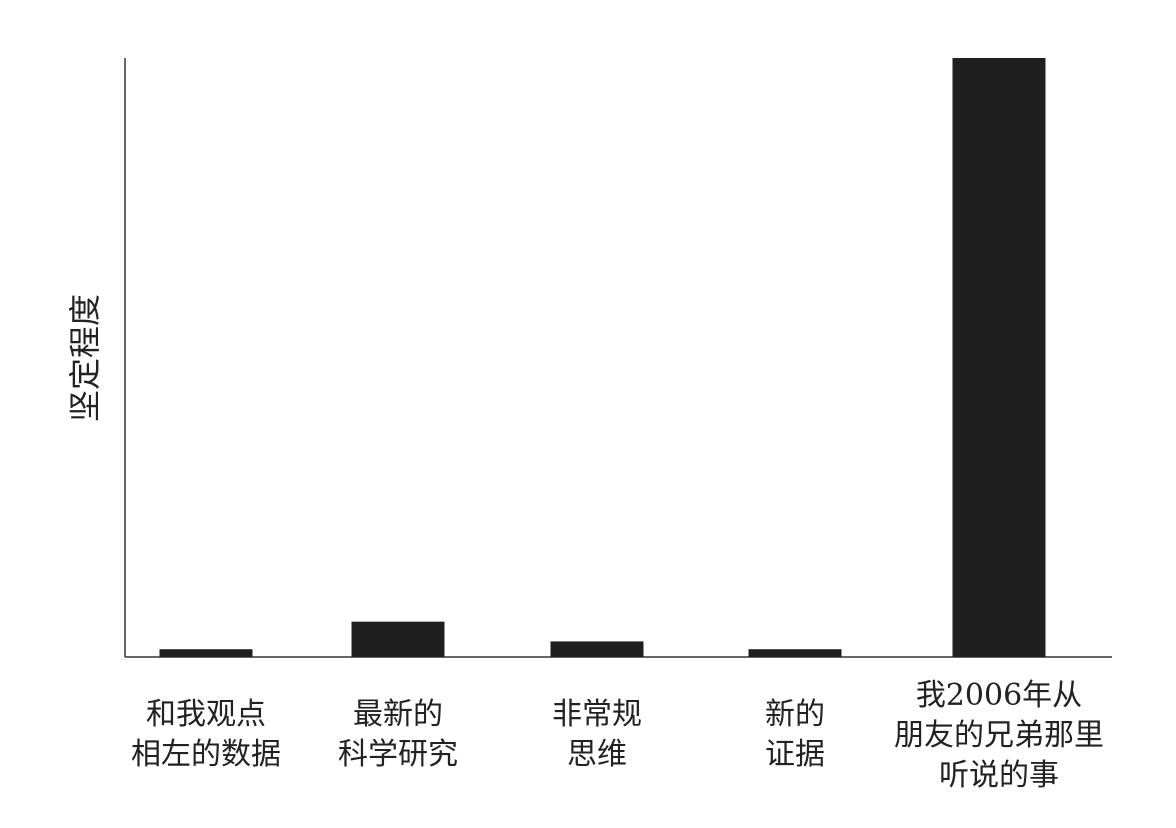 This screenshot has width=1176, height=828. Describe the element at coordinates (398, 714) in the screenshot. I see `x-tick-label-line: 最新的` at that location.